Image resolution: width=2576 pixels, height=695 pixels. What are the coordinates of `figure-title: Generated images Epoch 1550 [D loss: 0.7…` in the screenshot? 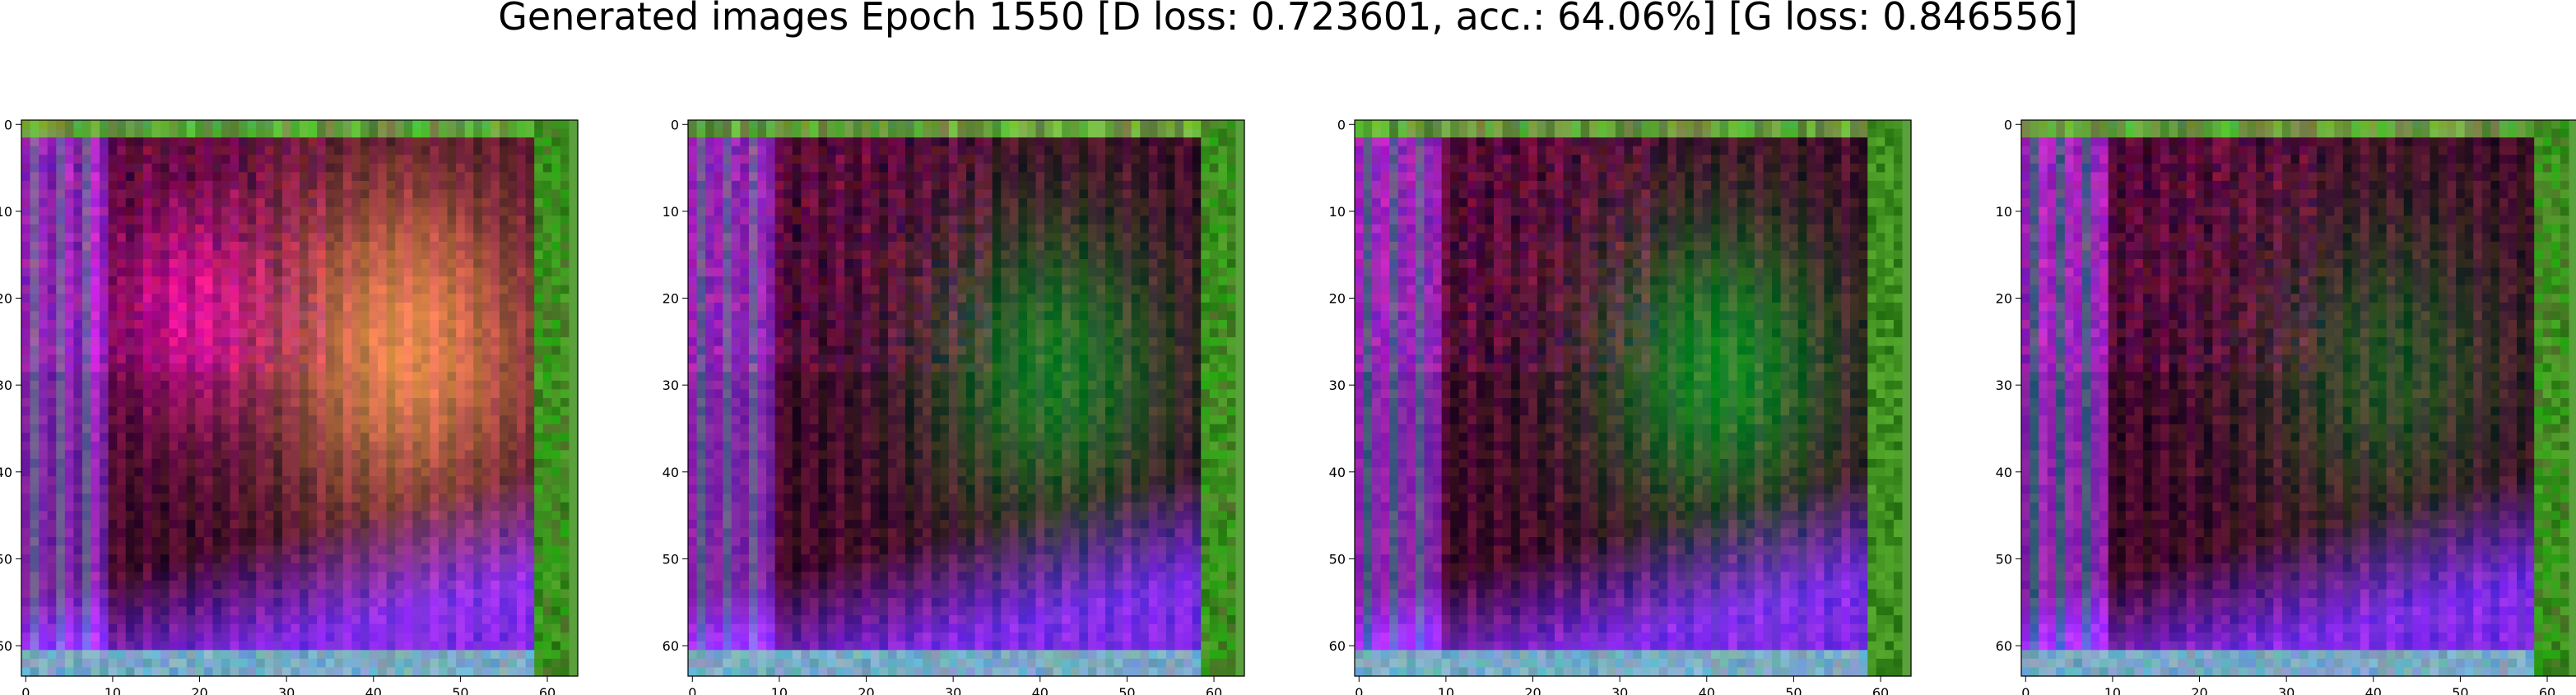 It's located at (1288, 19).